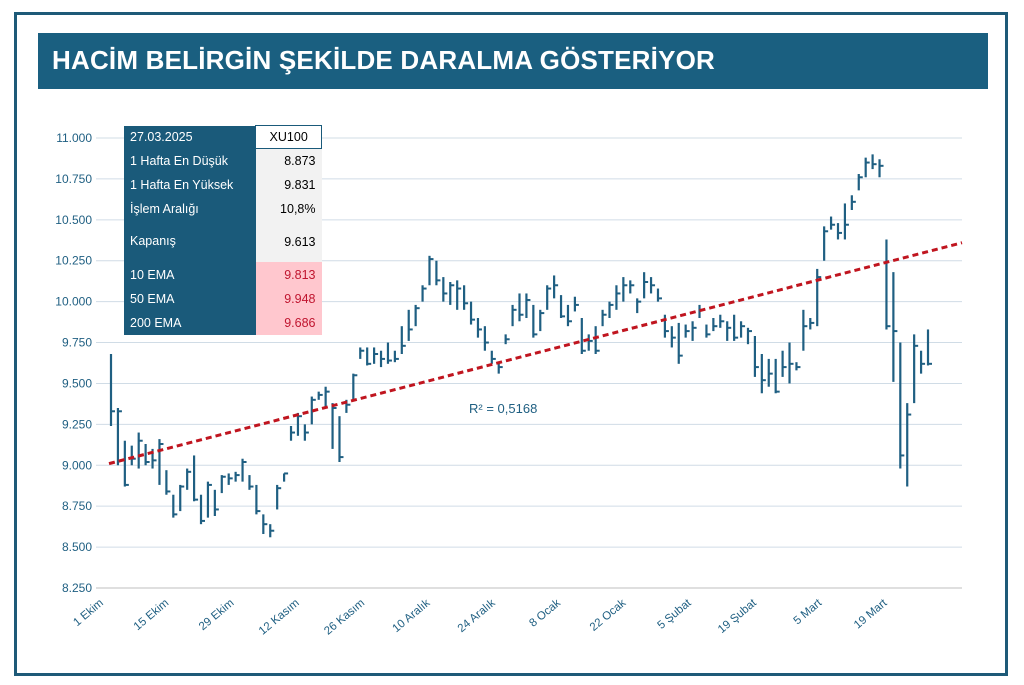 The width and height of the screenshot is (1024, 685). Describe the element at coordinates (190, 209) in the screenshot. I see `summary-label: İşlem Aralığı` at that location.